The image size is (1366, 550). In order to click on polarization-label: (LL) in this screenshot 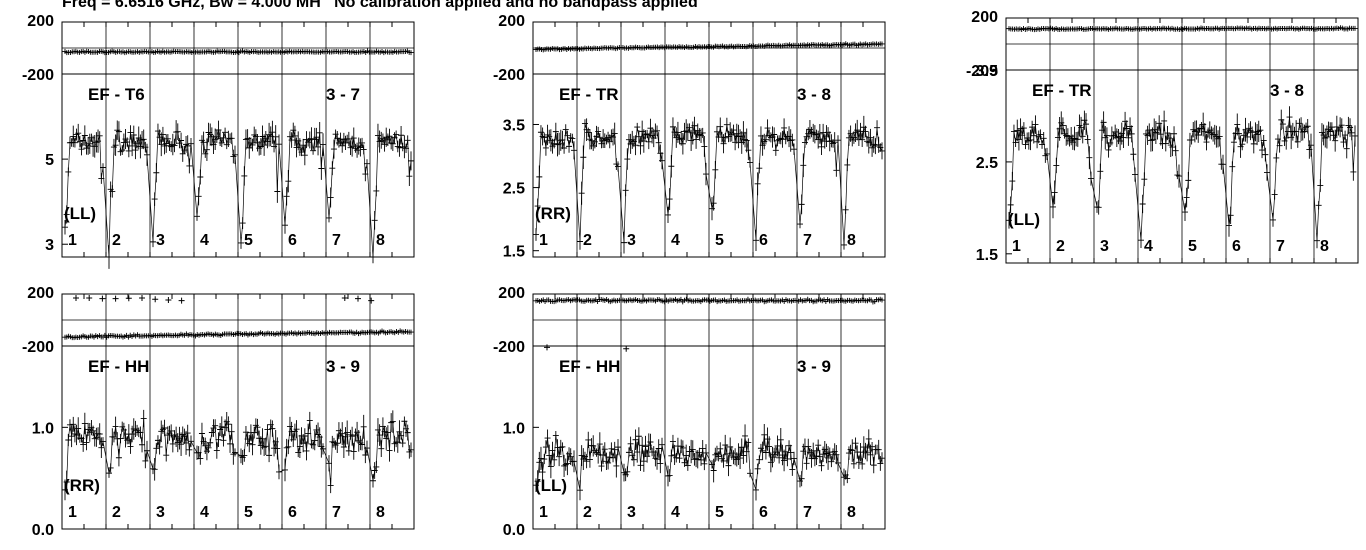, I will do `click(80, 213)`.